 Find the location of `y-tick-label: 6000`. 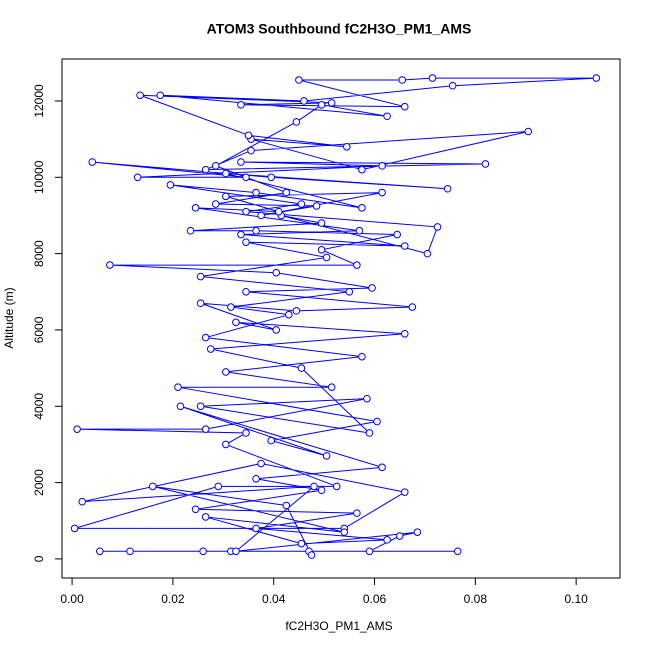

y-tick-label: 6000 is located at coordinates (39, 329).